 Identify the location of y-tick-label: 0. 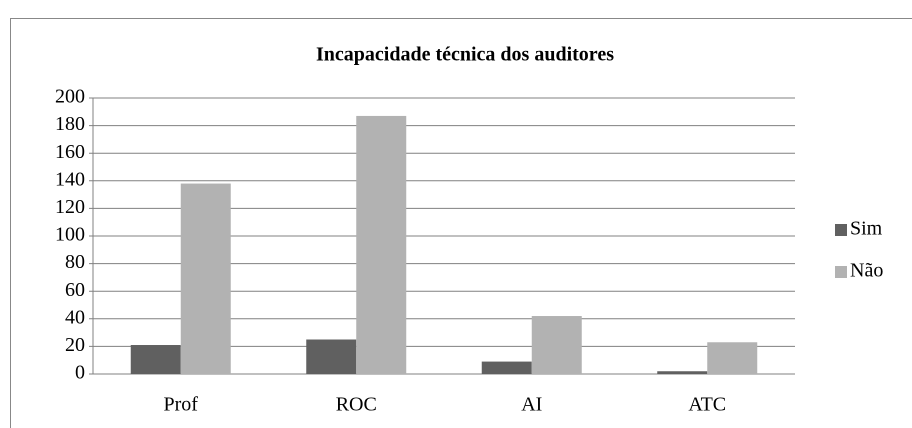
(80, 373).